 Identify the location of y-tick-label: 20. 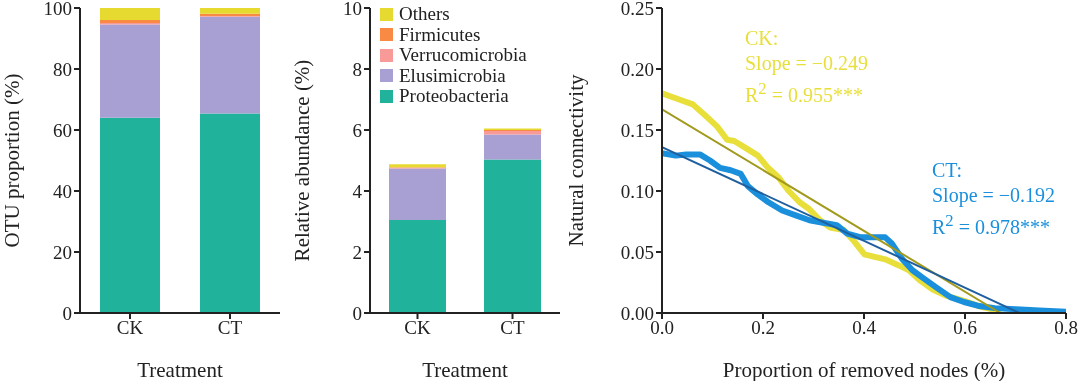
(62, 252).